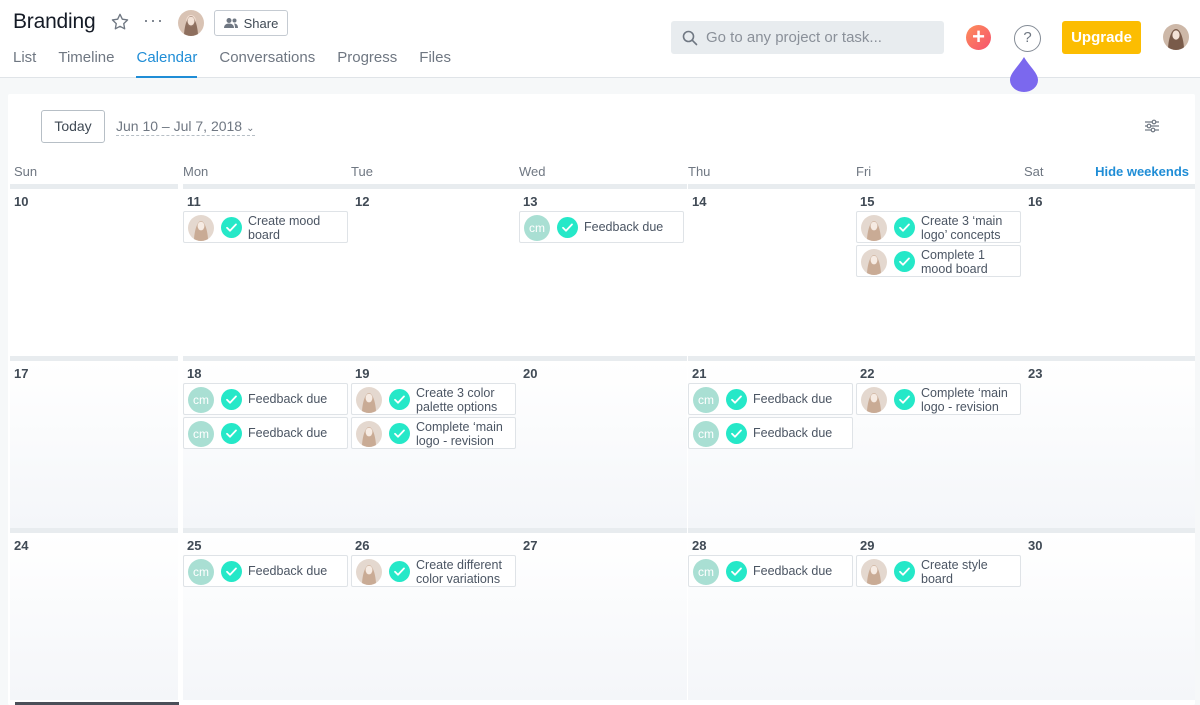  What do you see at coordinates (1027, 38) in the screenshot?
I see `help-button: ?` at bounding box center [1027, 38].